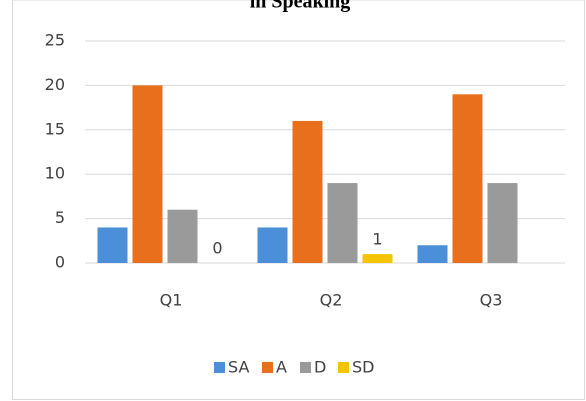 This screenshot has height=401, width=586. What do you see at coordinates (55, 173) in the screenshot?
I see `y-tick-label: 10` at bounding box center [55, 173].